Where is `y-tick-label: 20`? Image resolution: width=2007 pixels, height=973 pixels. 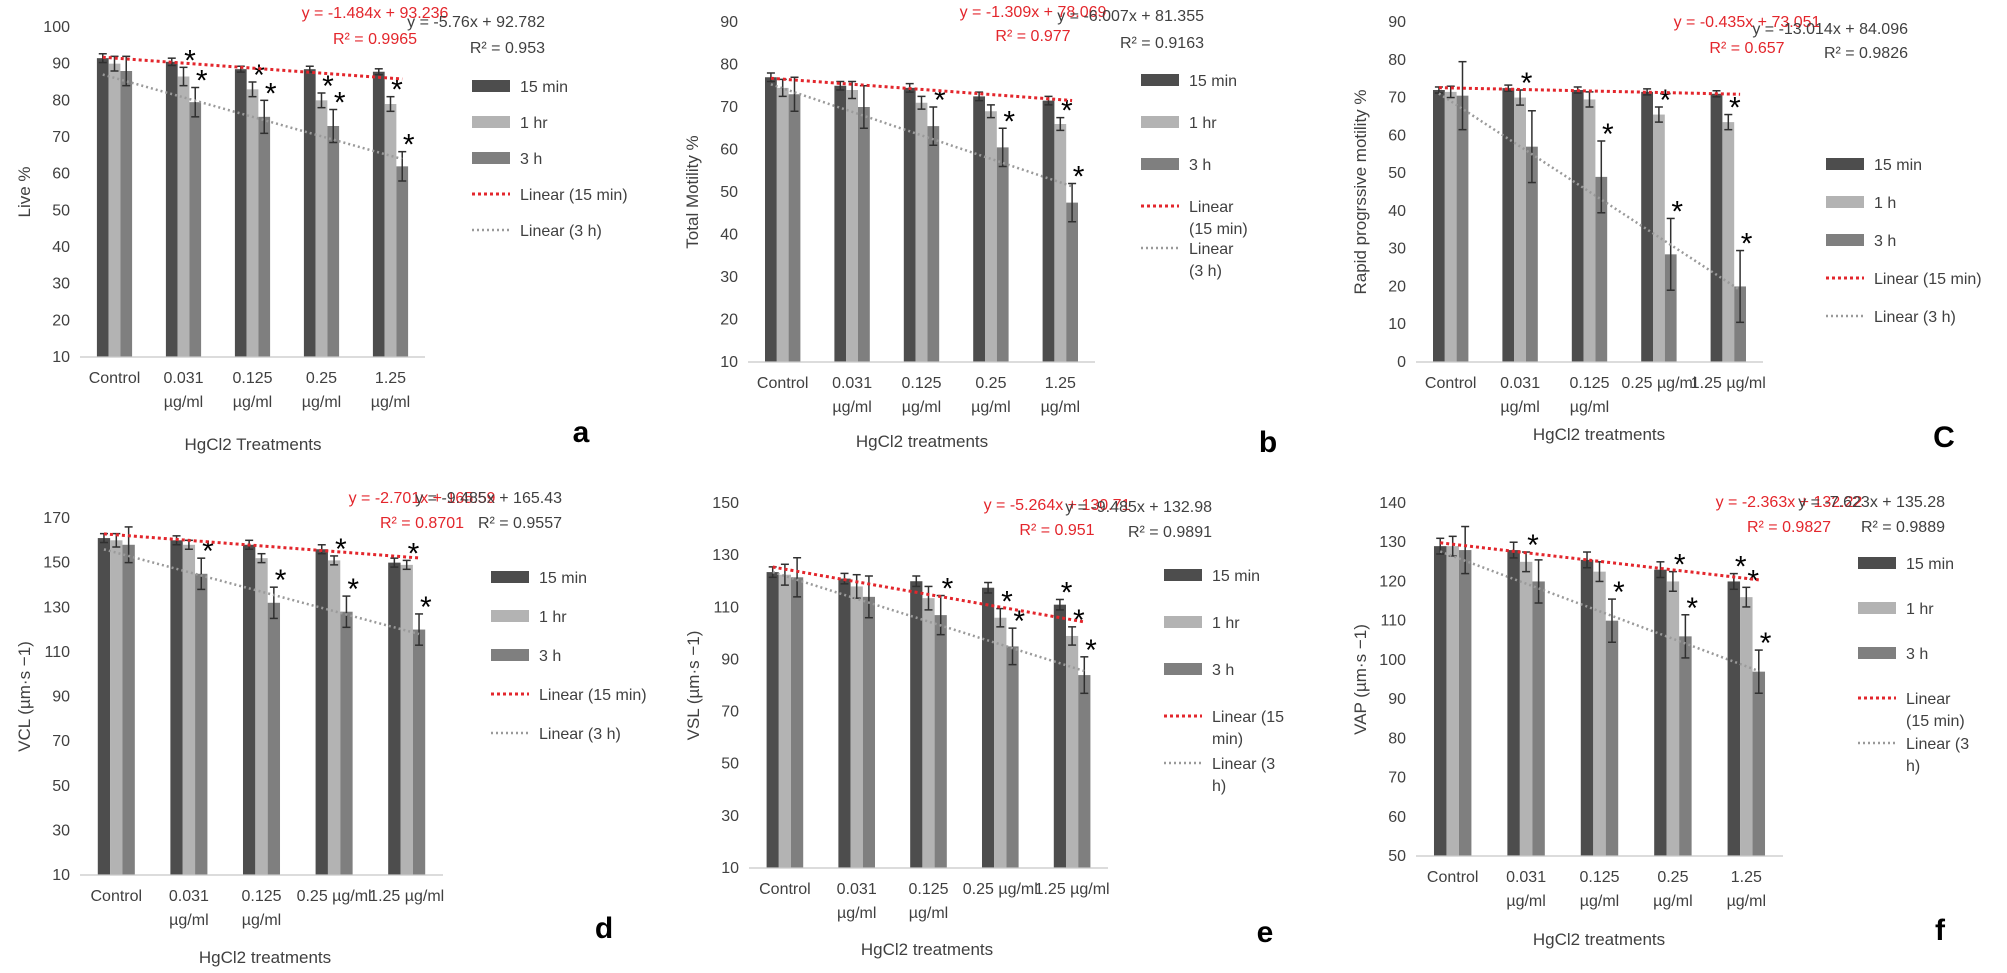
y-tick-label: 20 is located at coordinates (61, 320).